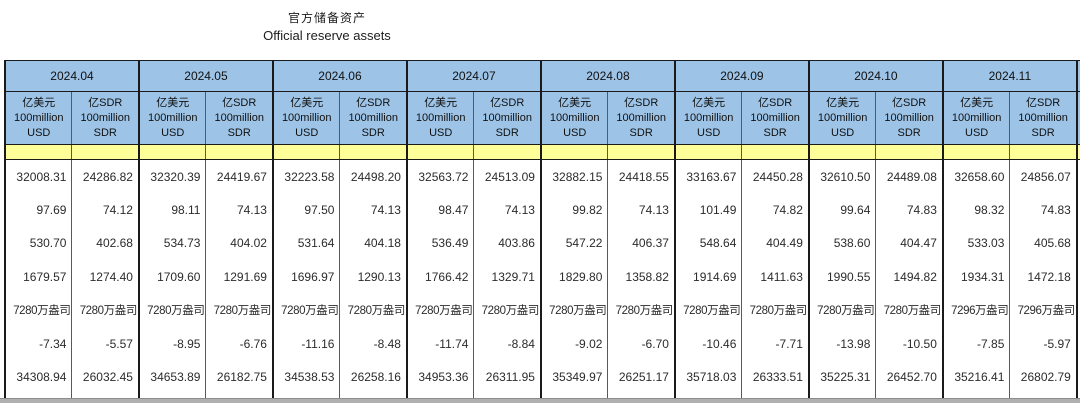 The width and height of the screenshot is (1080, 403). Describe the element at coordinates (171, 277) in the screenshot. I see `data-cell: 1709.60` at that location.